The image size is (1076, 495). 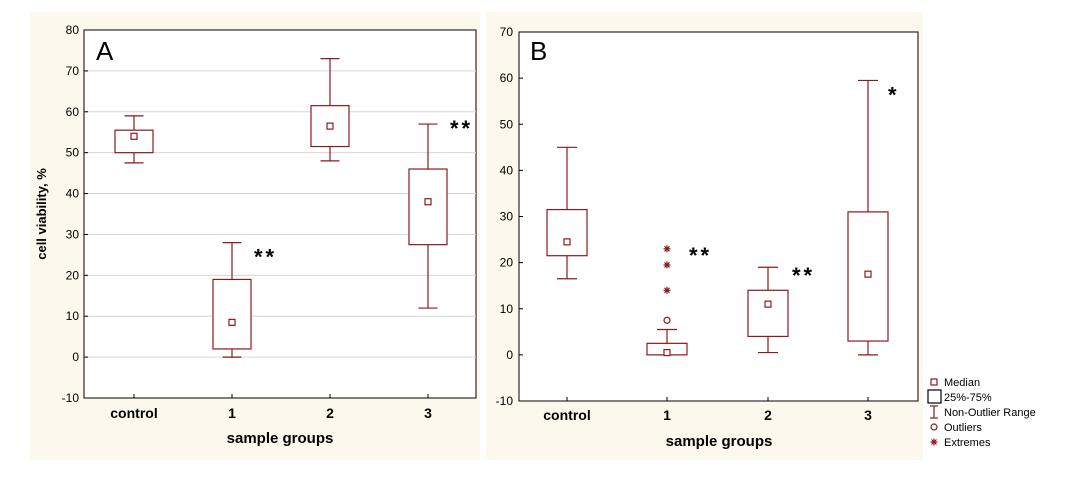 I want to click on legend-extreme-symbol, so click(x=934, y=442).